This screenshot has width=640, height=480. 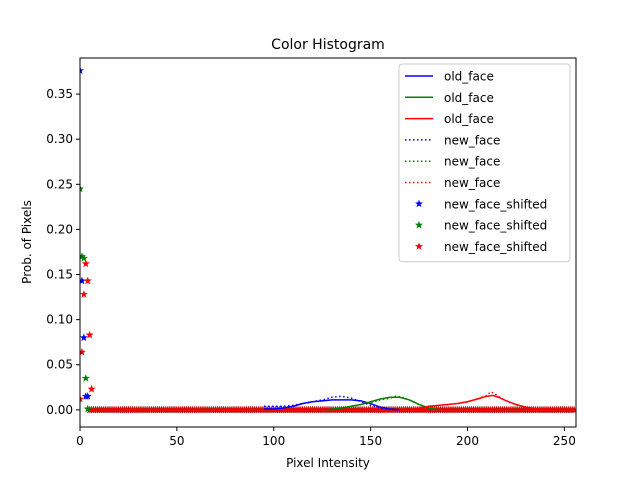 I want to click on x-tick-label: 0, so click(x=80, y=441).